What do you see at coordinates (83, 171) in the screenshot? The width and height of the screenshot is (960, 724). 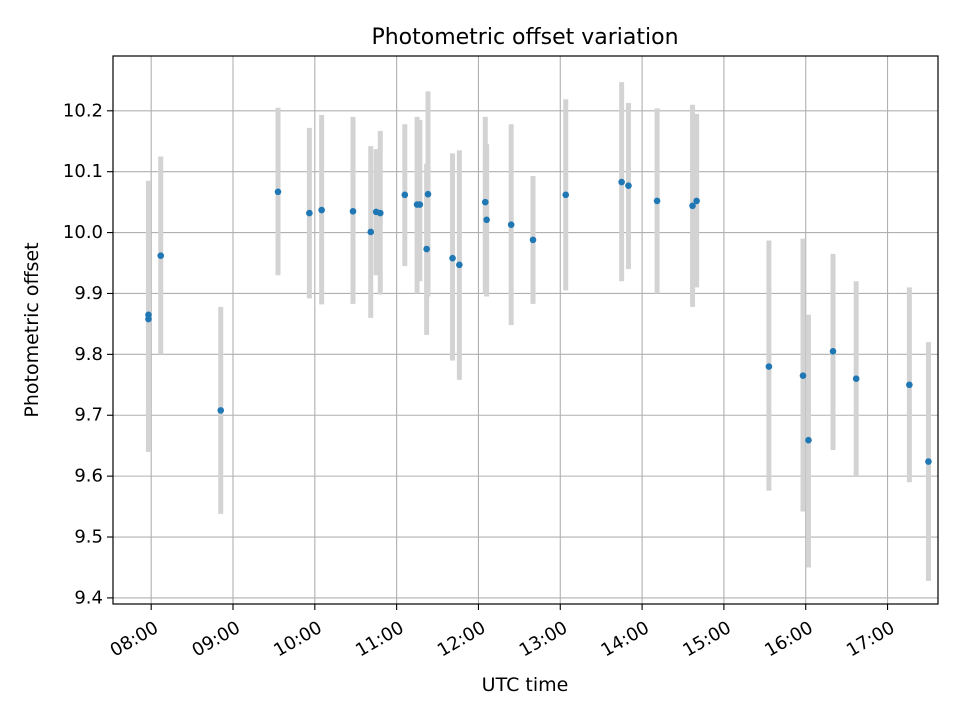 I see `y-tick-label: 10.1` at bounding box center [83, 171].